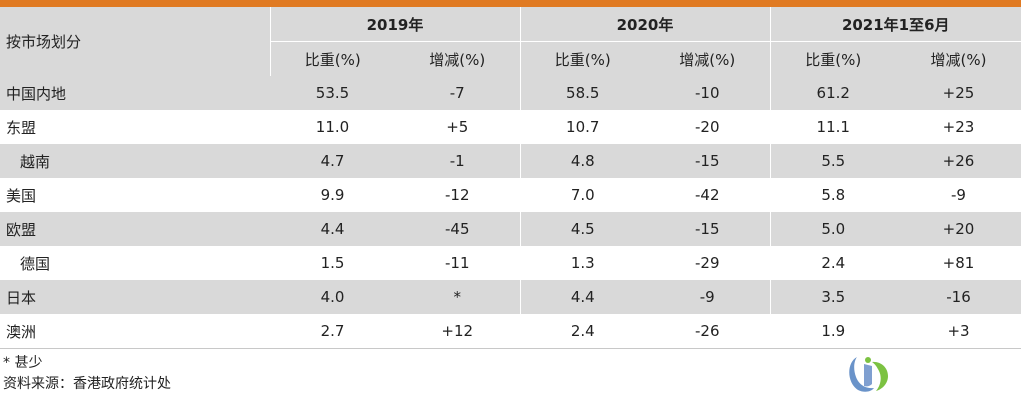  I want to click on table-row: 美国 9.9 -12 7.0 -42 5.8 -9, so click(510, 195).